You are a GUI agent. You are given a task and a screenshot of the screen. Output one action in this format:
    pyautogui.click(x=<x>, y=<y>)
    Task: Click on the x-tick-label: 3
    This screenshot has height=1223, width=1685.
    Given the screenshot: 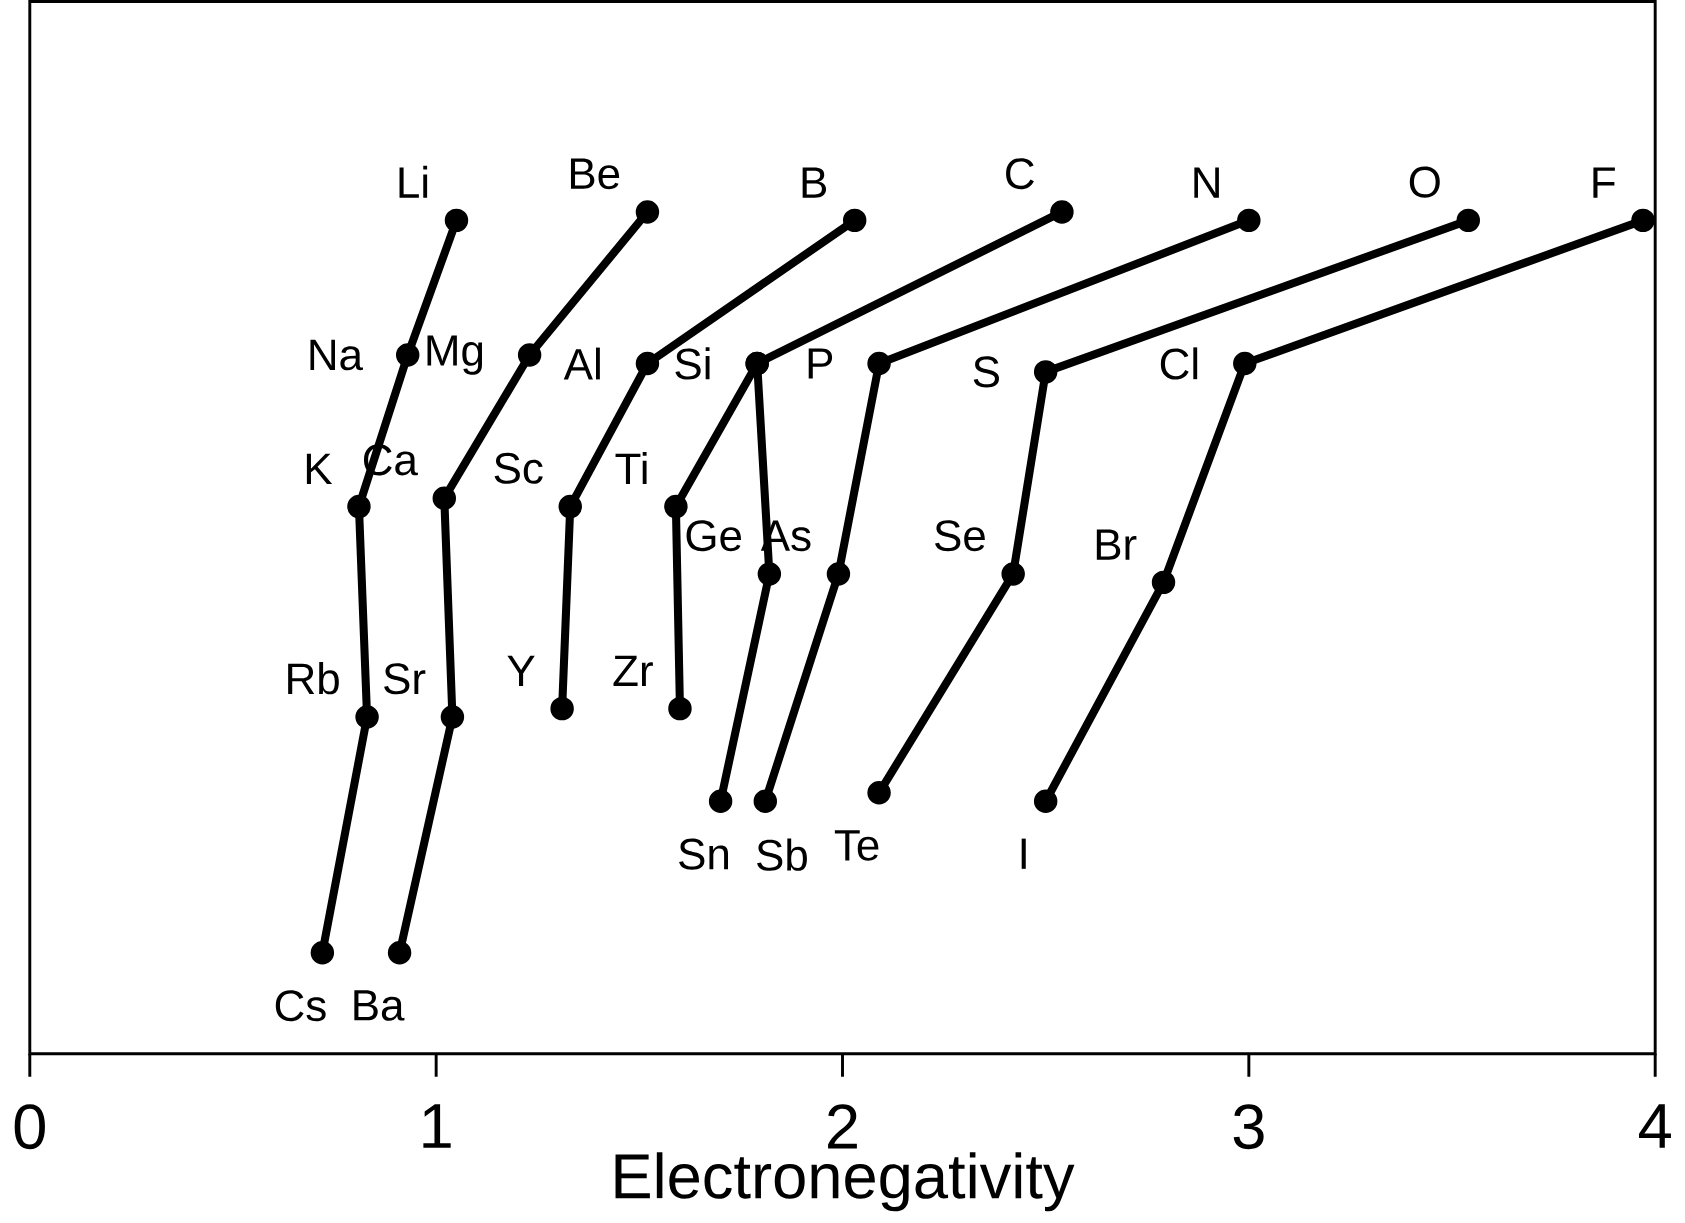 What is the action you would take?
    pyautogui.click(x=1248, y=1126)
    